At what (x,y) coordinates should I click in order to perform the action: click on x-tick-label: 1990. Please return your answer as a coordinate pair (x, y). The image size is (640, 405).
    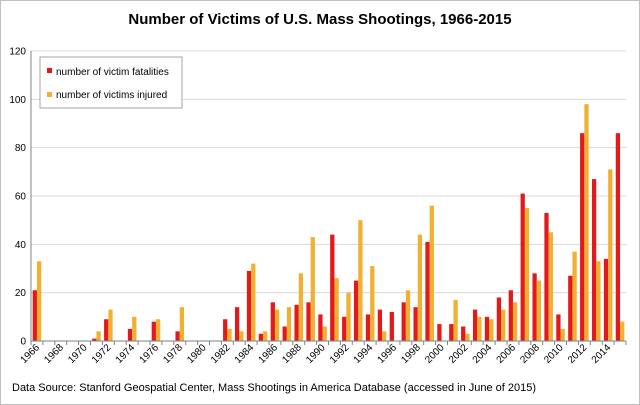
    Looking at the image, I should click on (316, 354).